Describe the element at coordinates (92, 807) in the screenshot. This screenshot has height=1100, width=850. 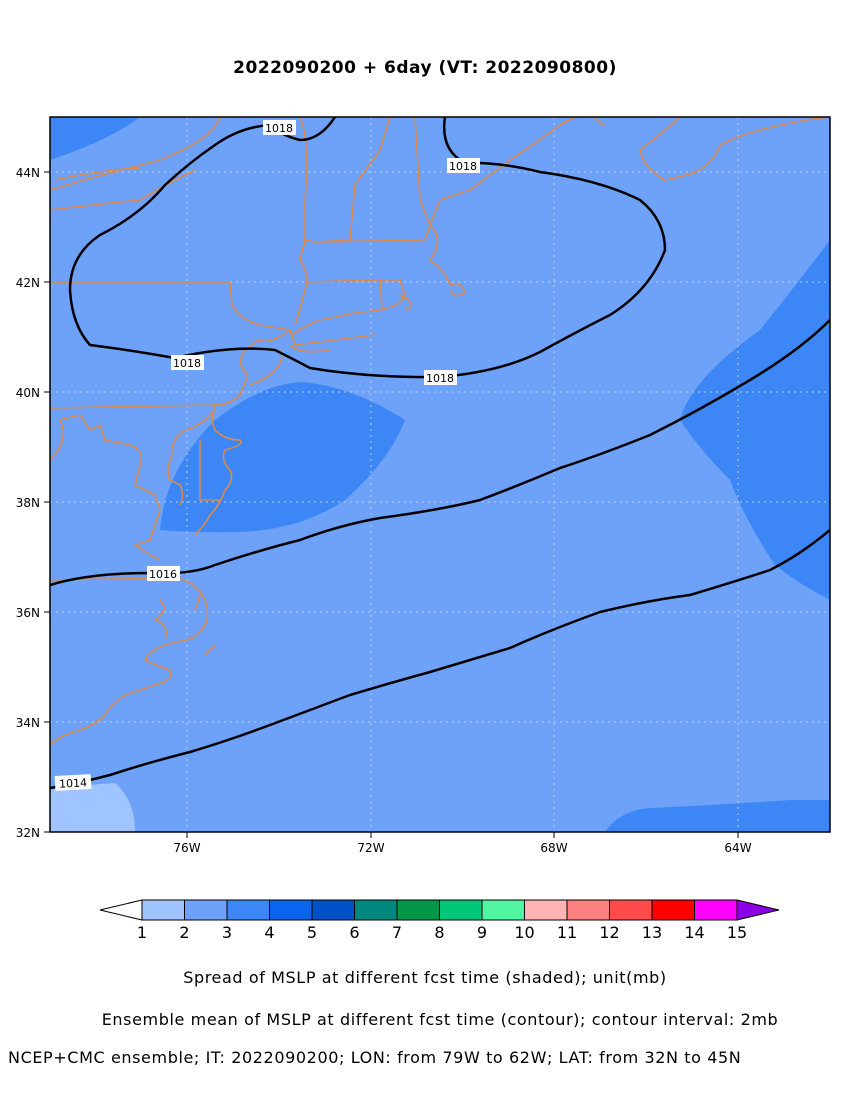
I see `shade-level-1-bottom-left` at that location.